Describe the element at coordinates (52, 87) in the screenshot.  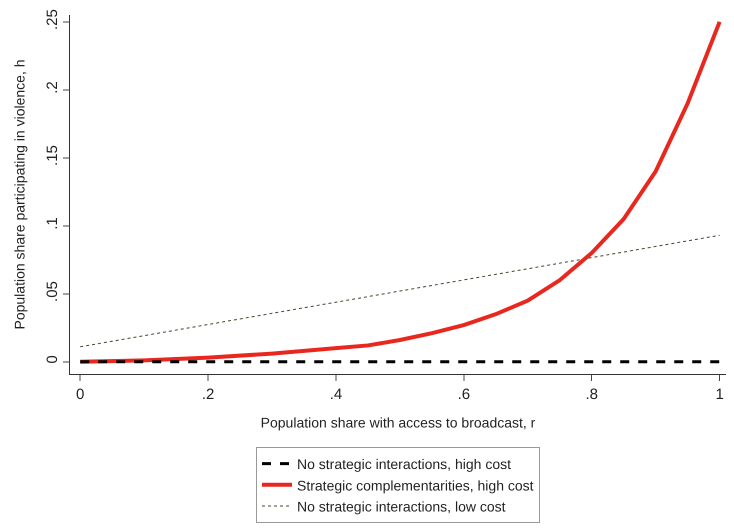
I see `y-tick-label: .2` at that location.